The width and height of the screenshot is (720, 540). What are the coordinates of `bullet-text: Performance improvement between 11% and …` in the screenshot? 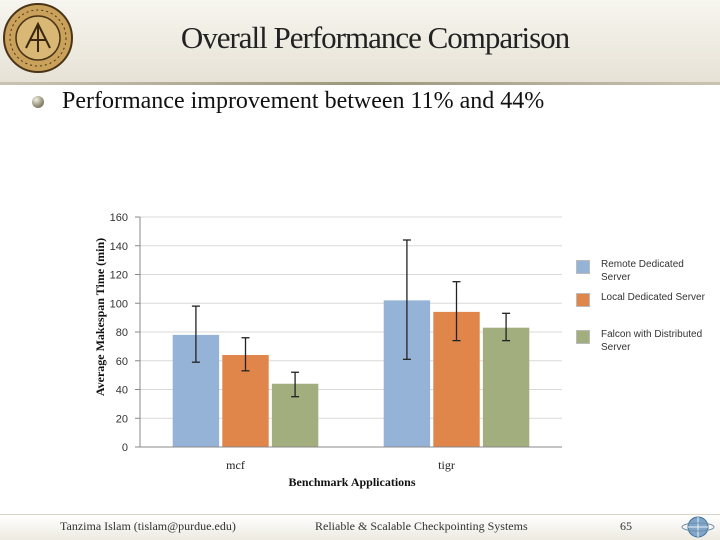 It's located at (303, 101).